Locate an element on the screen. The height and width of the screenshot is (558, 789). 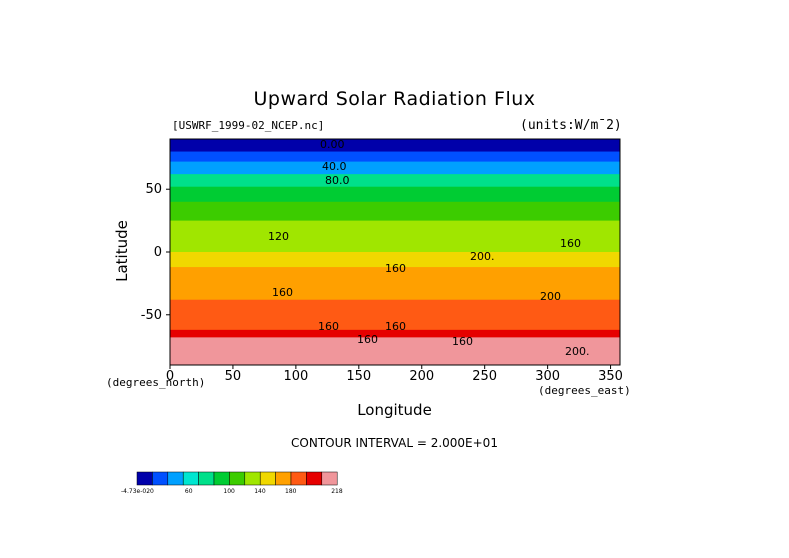
x-units-label: (degrees_east) is located at coordinates (584, 390).